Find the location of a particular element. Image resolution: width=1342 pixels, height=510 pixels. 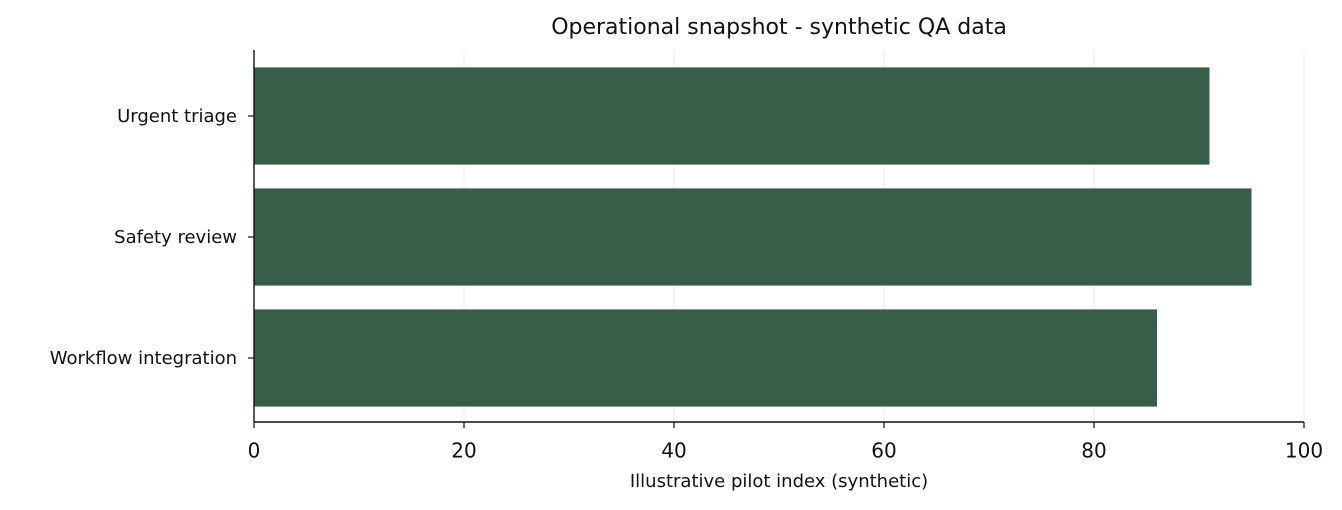

chart-title: Operational snapshot - synthetic QA data is located at coordinates (779, 27).